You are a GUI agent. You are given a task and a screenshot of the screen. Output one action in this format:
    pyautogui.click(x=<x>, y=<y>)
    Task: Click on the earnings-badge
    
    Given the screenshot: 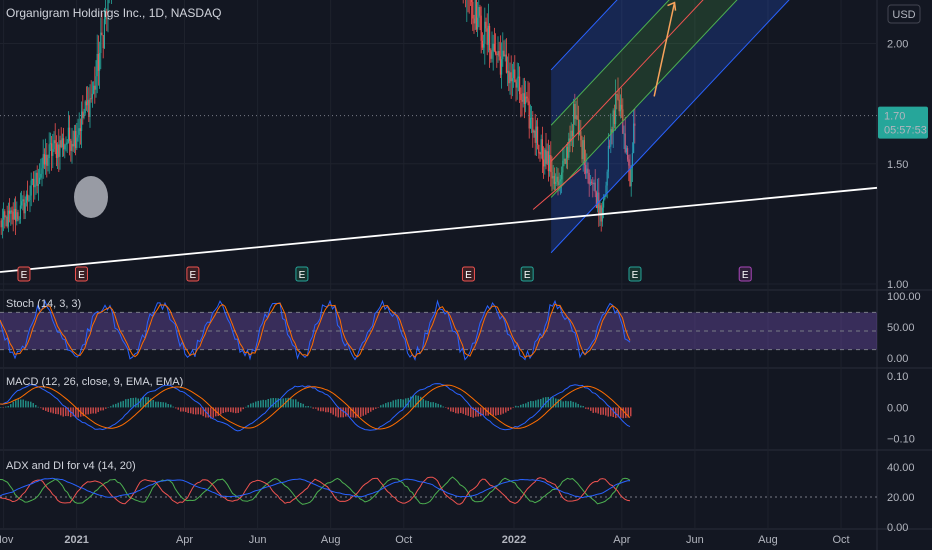 What is the action you would take?
    pyautogui.click(x=468, y=274)
    